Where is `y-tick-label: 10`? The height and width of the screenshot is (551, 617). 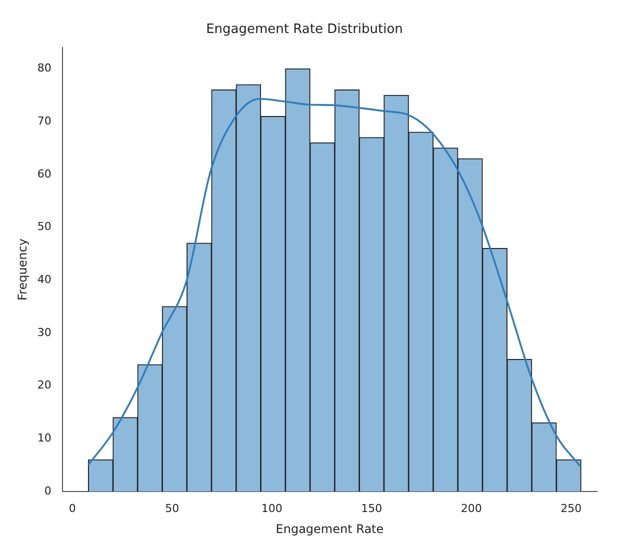 y-tick-label: 10 is located at coordinates (44, 437).